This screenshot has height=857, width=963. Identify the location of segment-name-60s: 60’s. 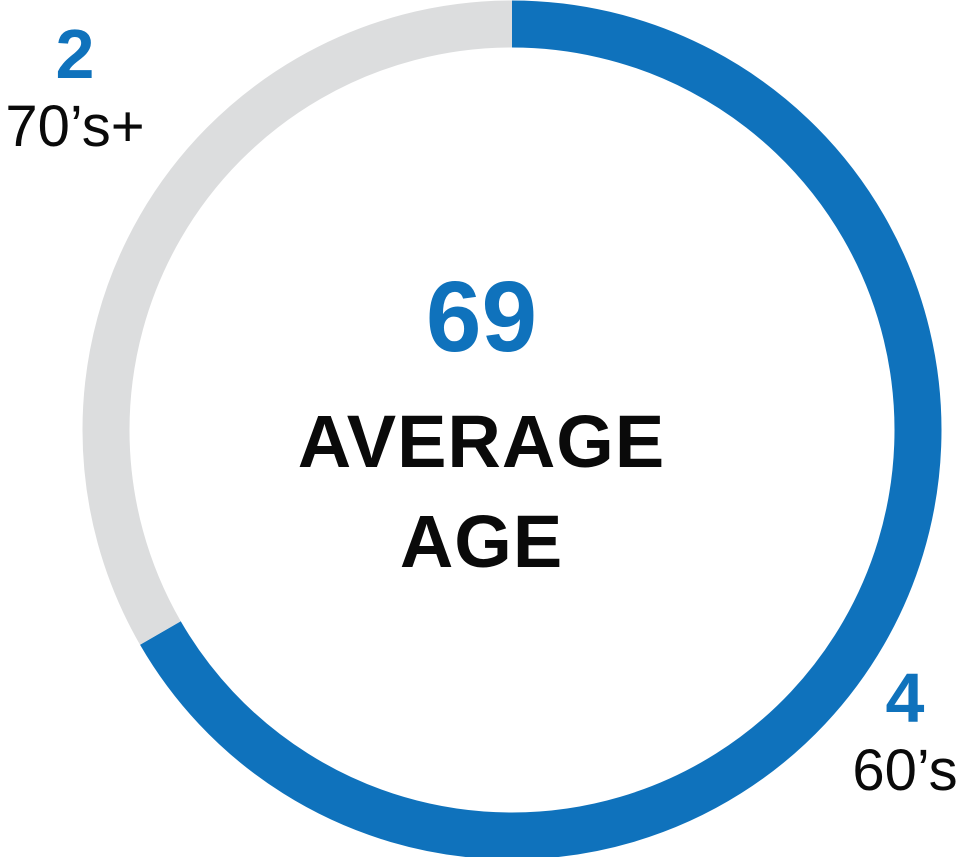
(905, 770).